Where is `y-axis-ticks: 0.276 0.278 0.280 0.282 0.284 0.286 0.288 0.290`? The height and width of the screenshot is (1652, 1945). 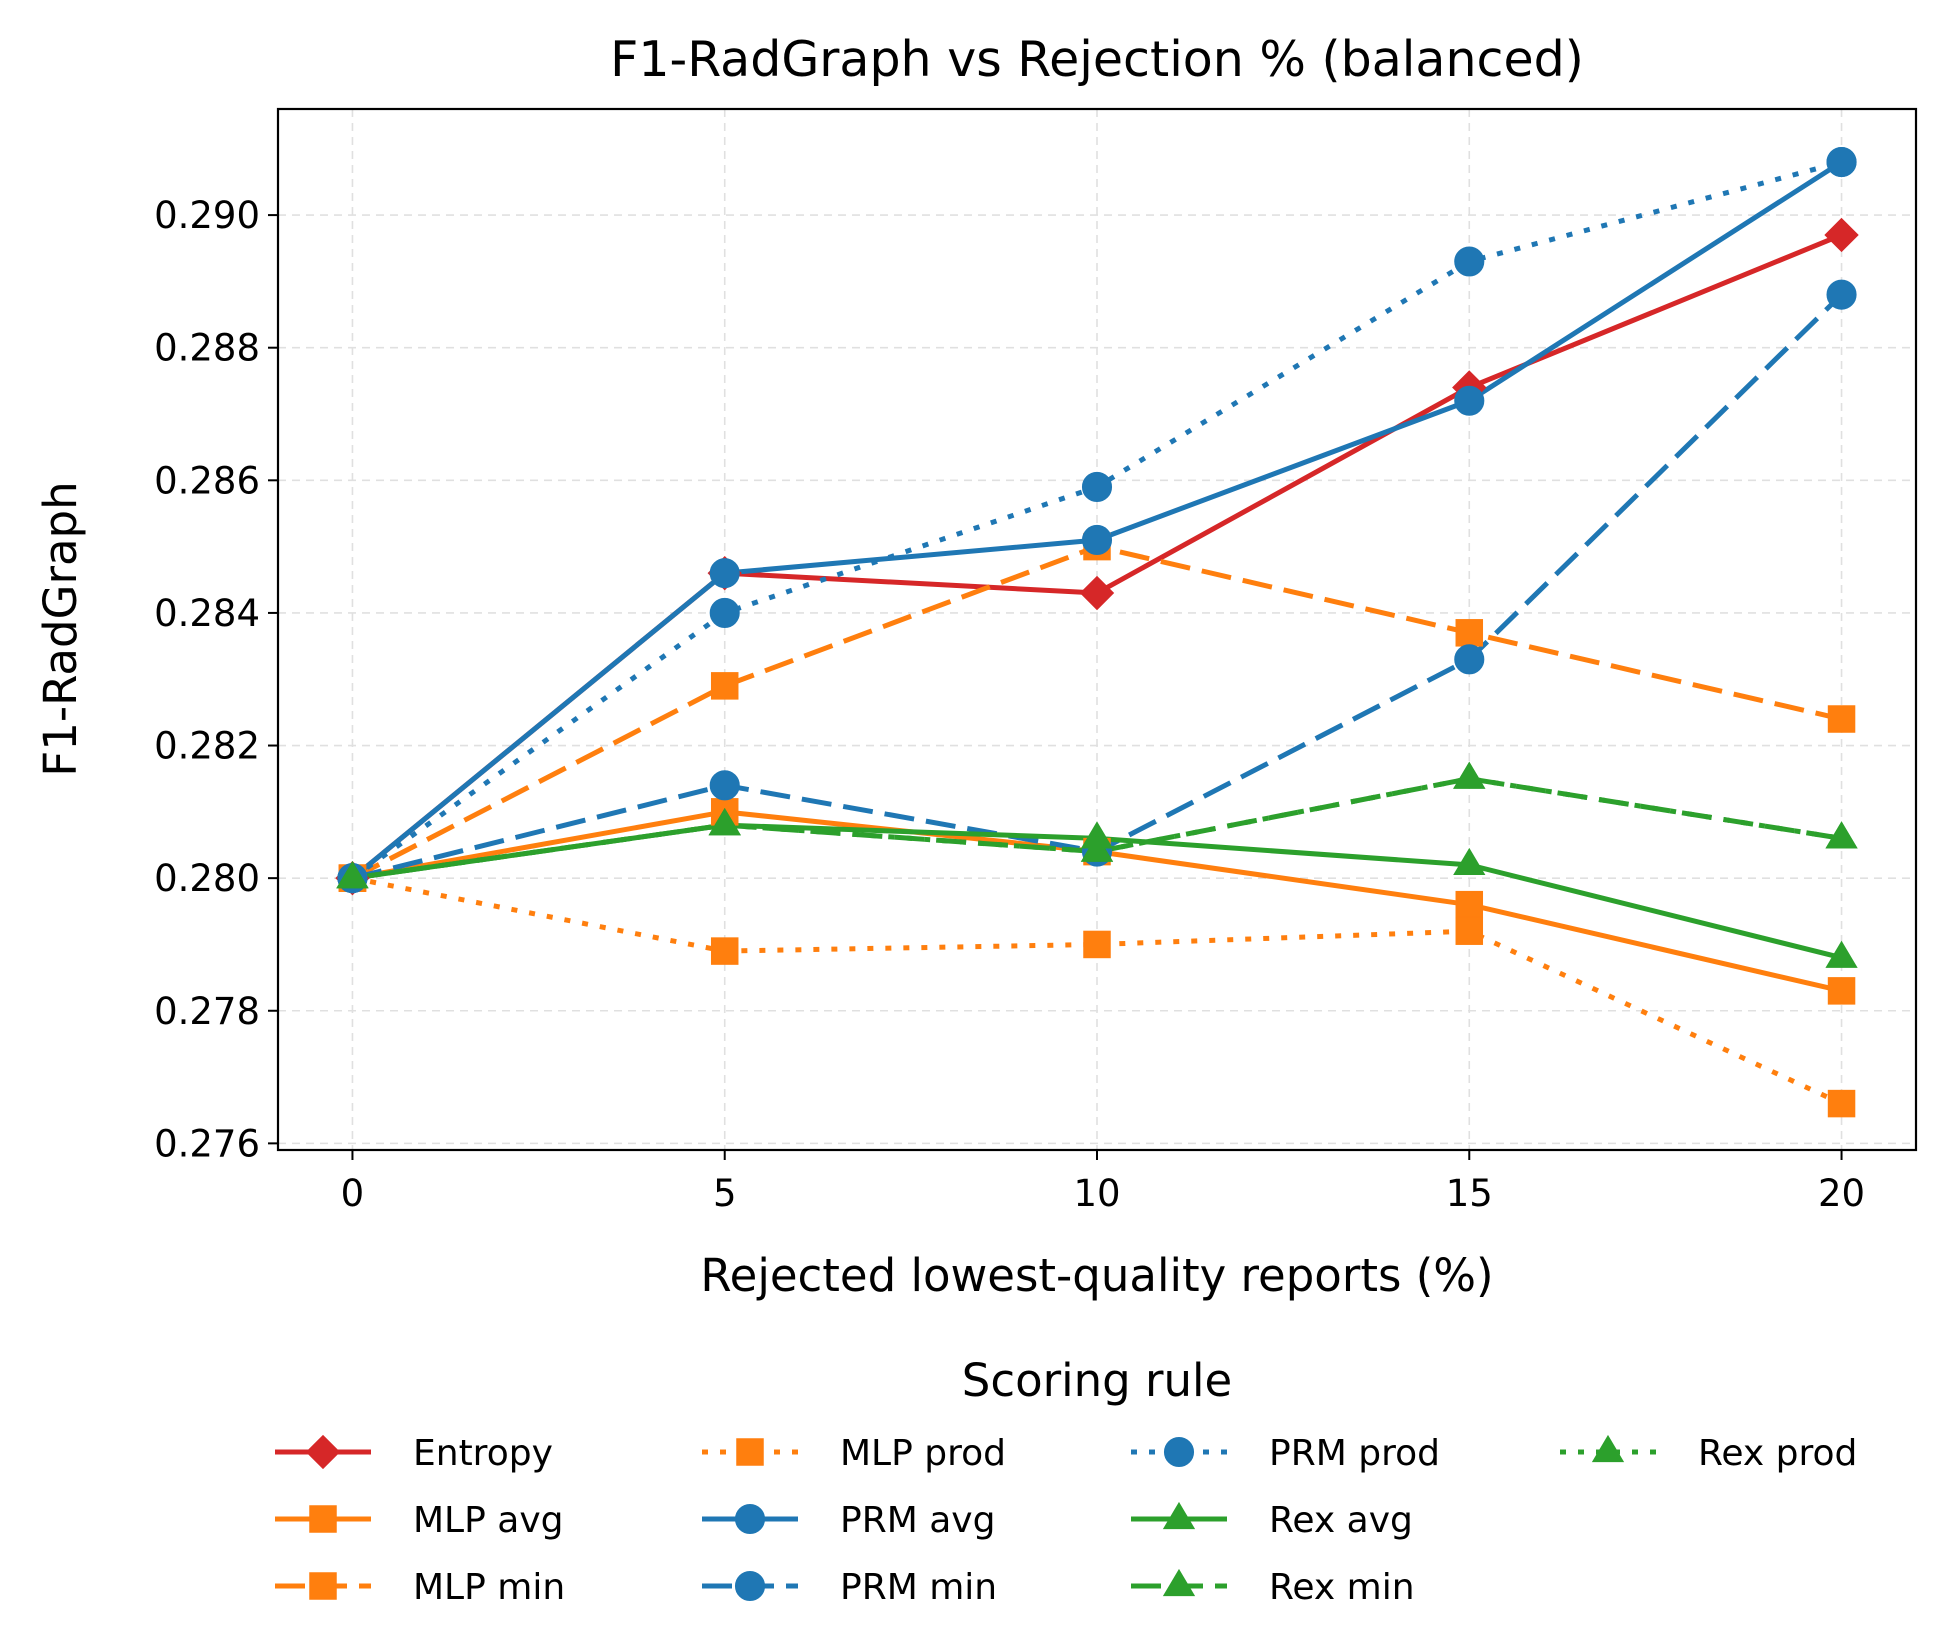 y-axis-ticks: 0.276 0.278 0.280 0.282 0.284 0.286 0.288 0.290 is located at coordinates (216, 679).